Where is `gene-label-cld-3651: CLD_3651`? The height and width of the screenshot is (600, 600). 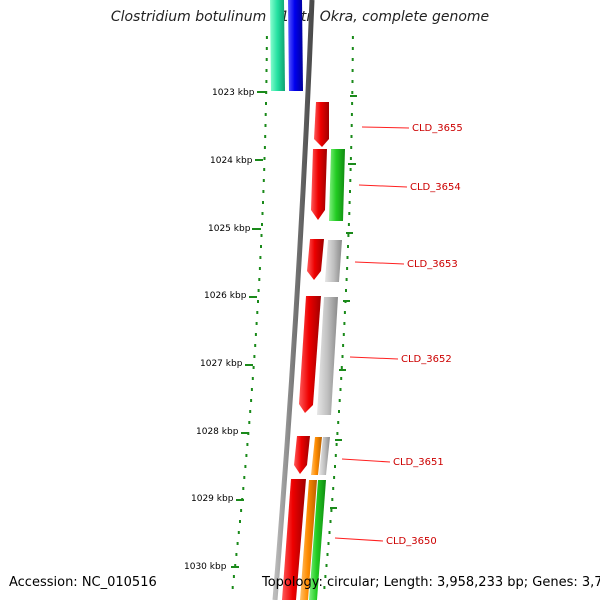 gene-label-cld-3651: CLD_3651 is located at coordinates (418, 462).